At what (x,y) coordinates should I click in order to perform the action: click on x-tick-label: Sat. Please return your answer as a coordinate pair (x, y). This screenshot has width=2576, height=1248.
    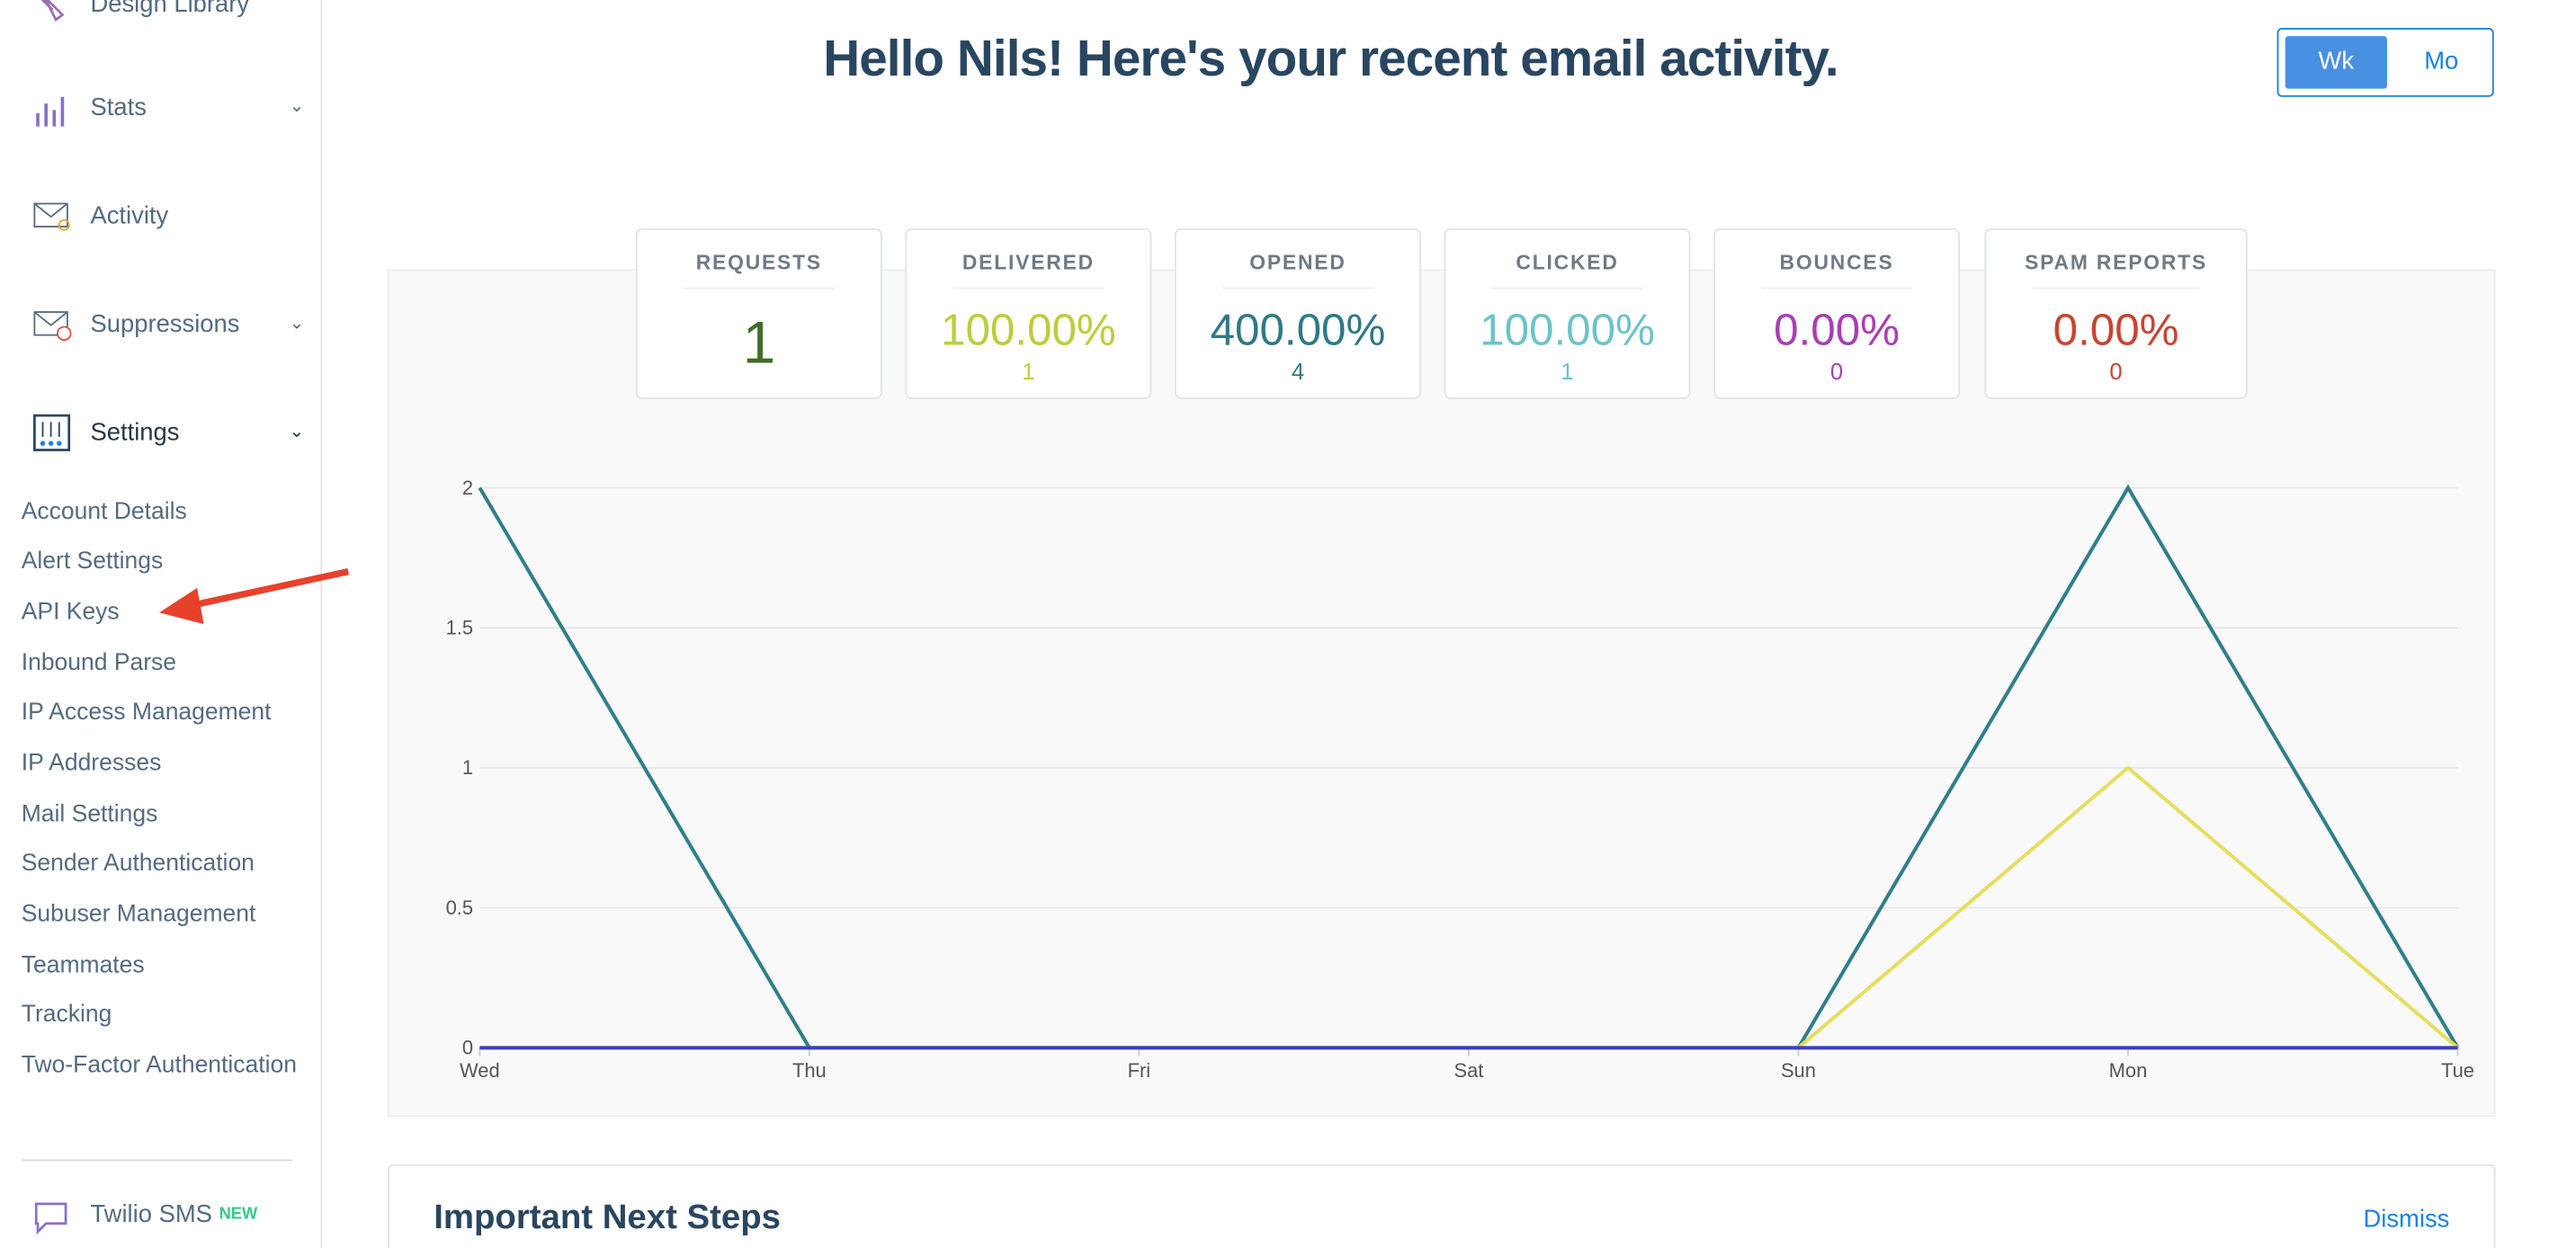
    Looking at the image, I should click on (1468, 1070).